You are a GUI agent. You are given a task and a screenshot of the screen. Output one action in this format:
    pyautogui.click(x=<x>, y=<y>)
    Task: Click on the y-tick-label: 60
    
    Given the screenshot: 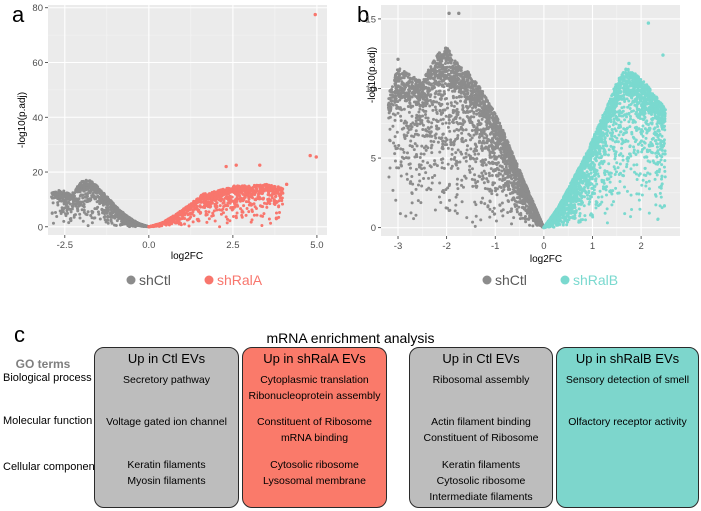 What is the action you would take?
    pyautogui.click(x=37, y=63)
    